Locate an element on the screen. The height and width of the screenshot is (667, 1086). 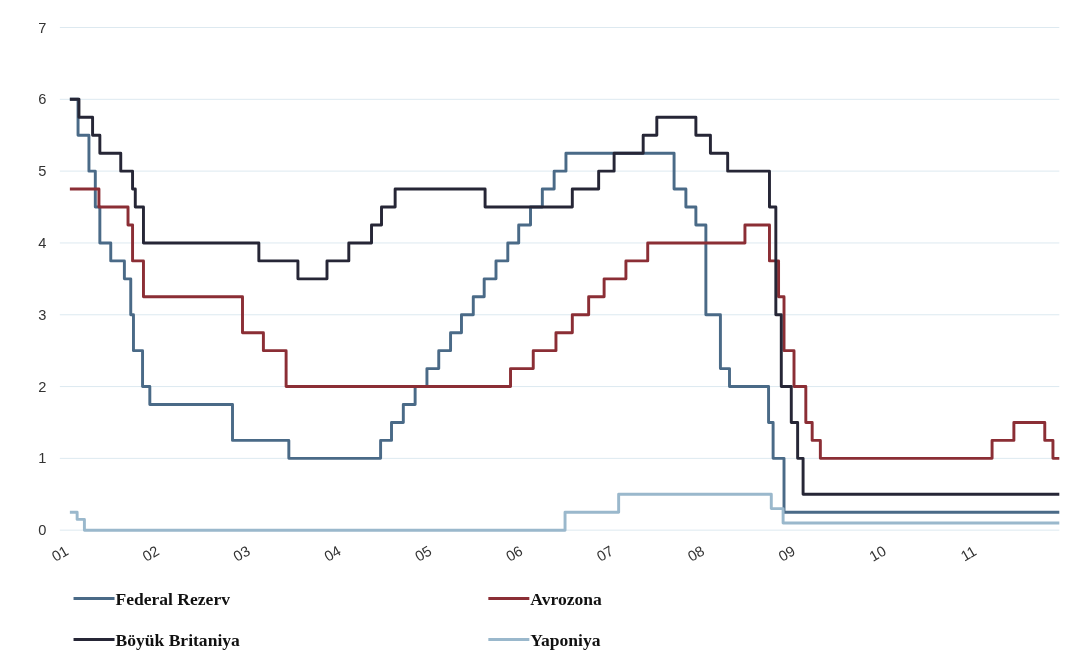
legend-label: Federal Rezerv is located at coordinates (173, 598).